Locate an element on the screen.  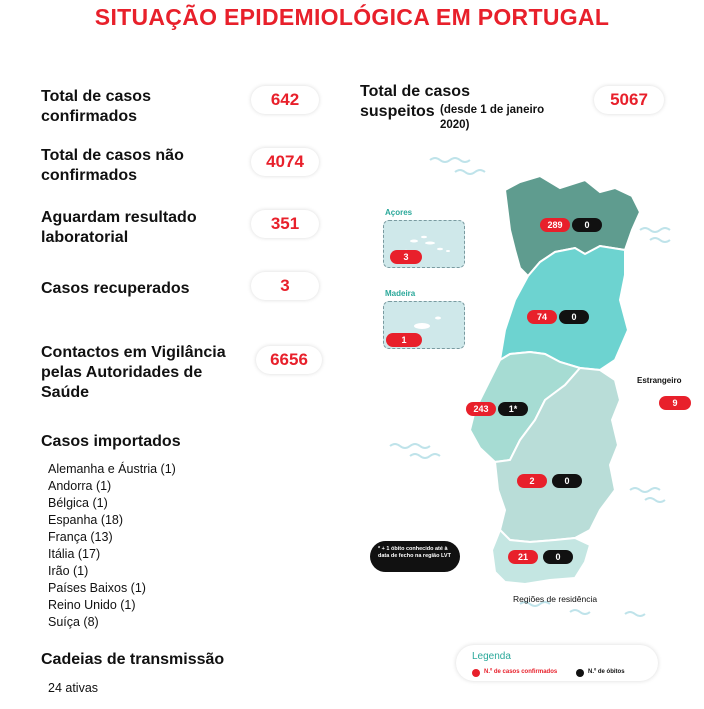
importados-item: Bélgica (1) is located at coordinates (78, 503).